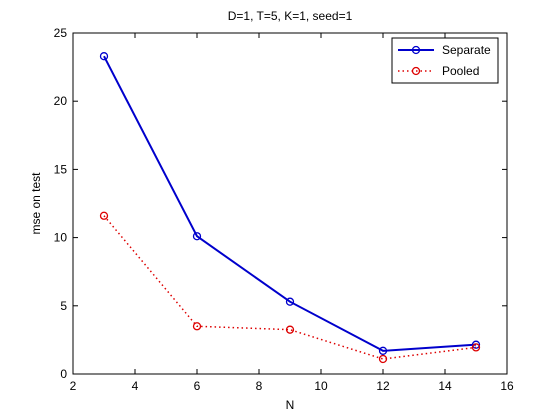  I want to click on x-tick-label-2: 6, so click(197, 386).